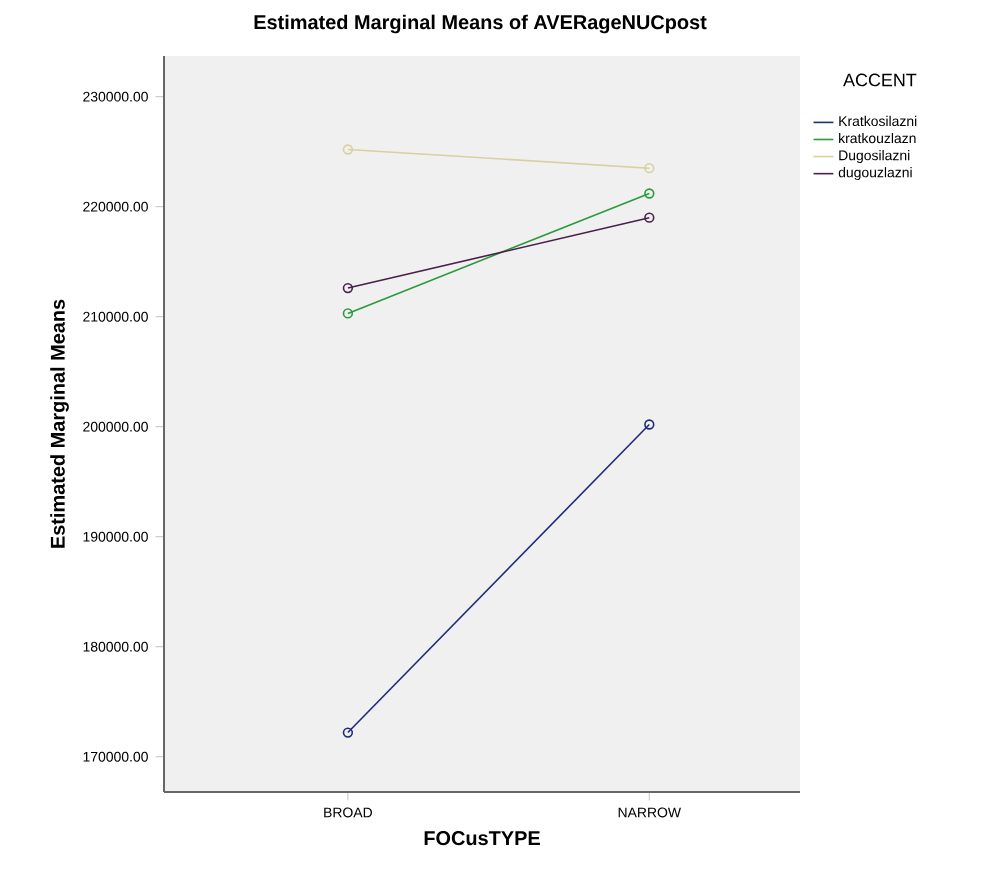 This screenshot has width=986, height=874. I want to click on legend-title: ACCENT, so click(880, 80).